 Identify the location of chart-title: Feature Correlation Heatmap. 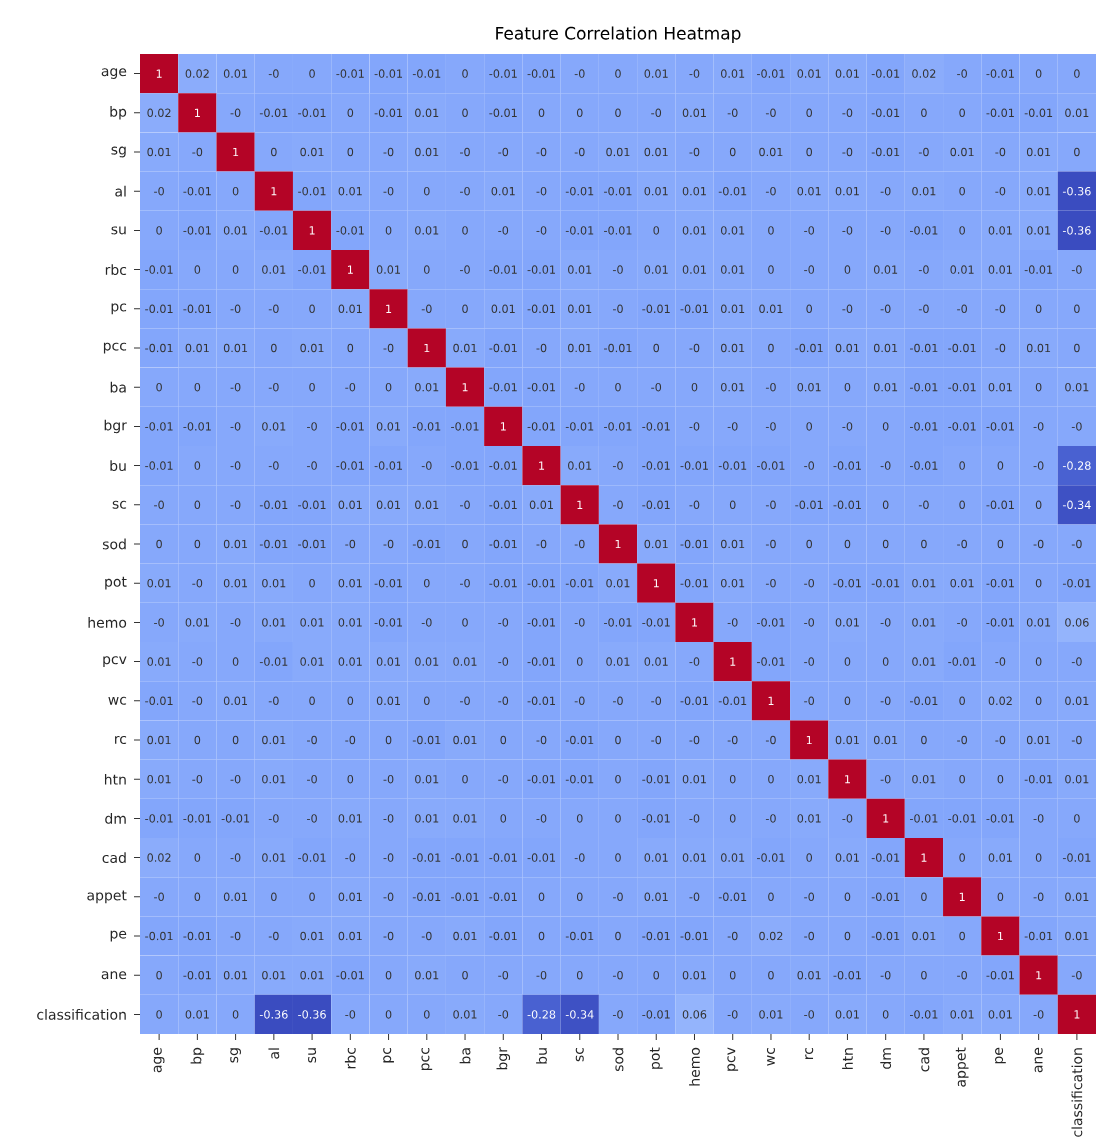
(618, 34).